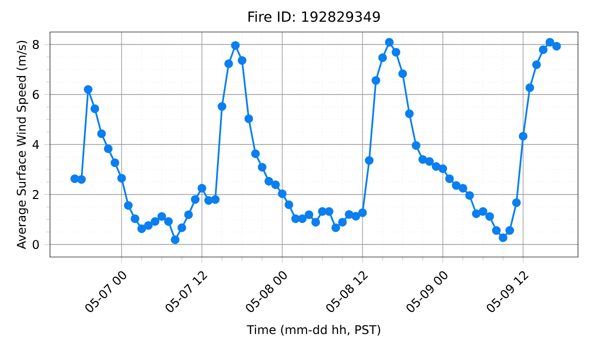  I want to click on y-tick-label: 6, so click(35, 95).